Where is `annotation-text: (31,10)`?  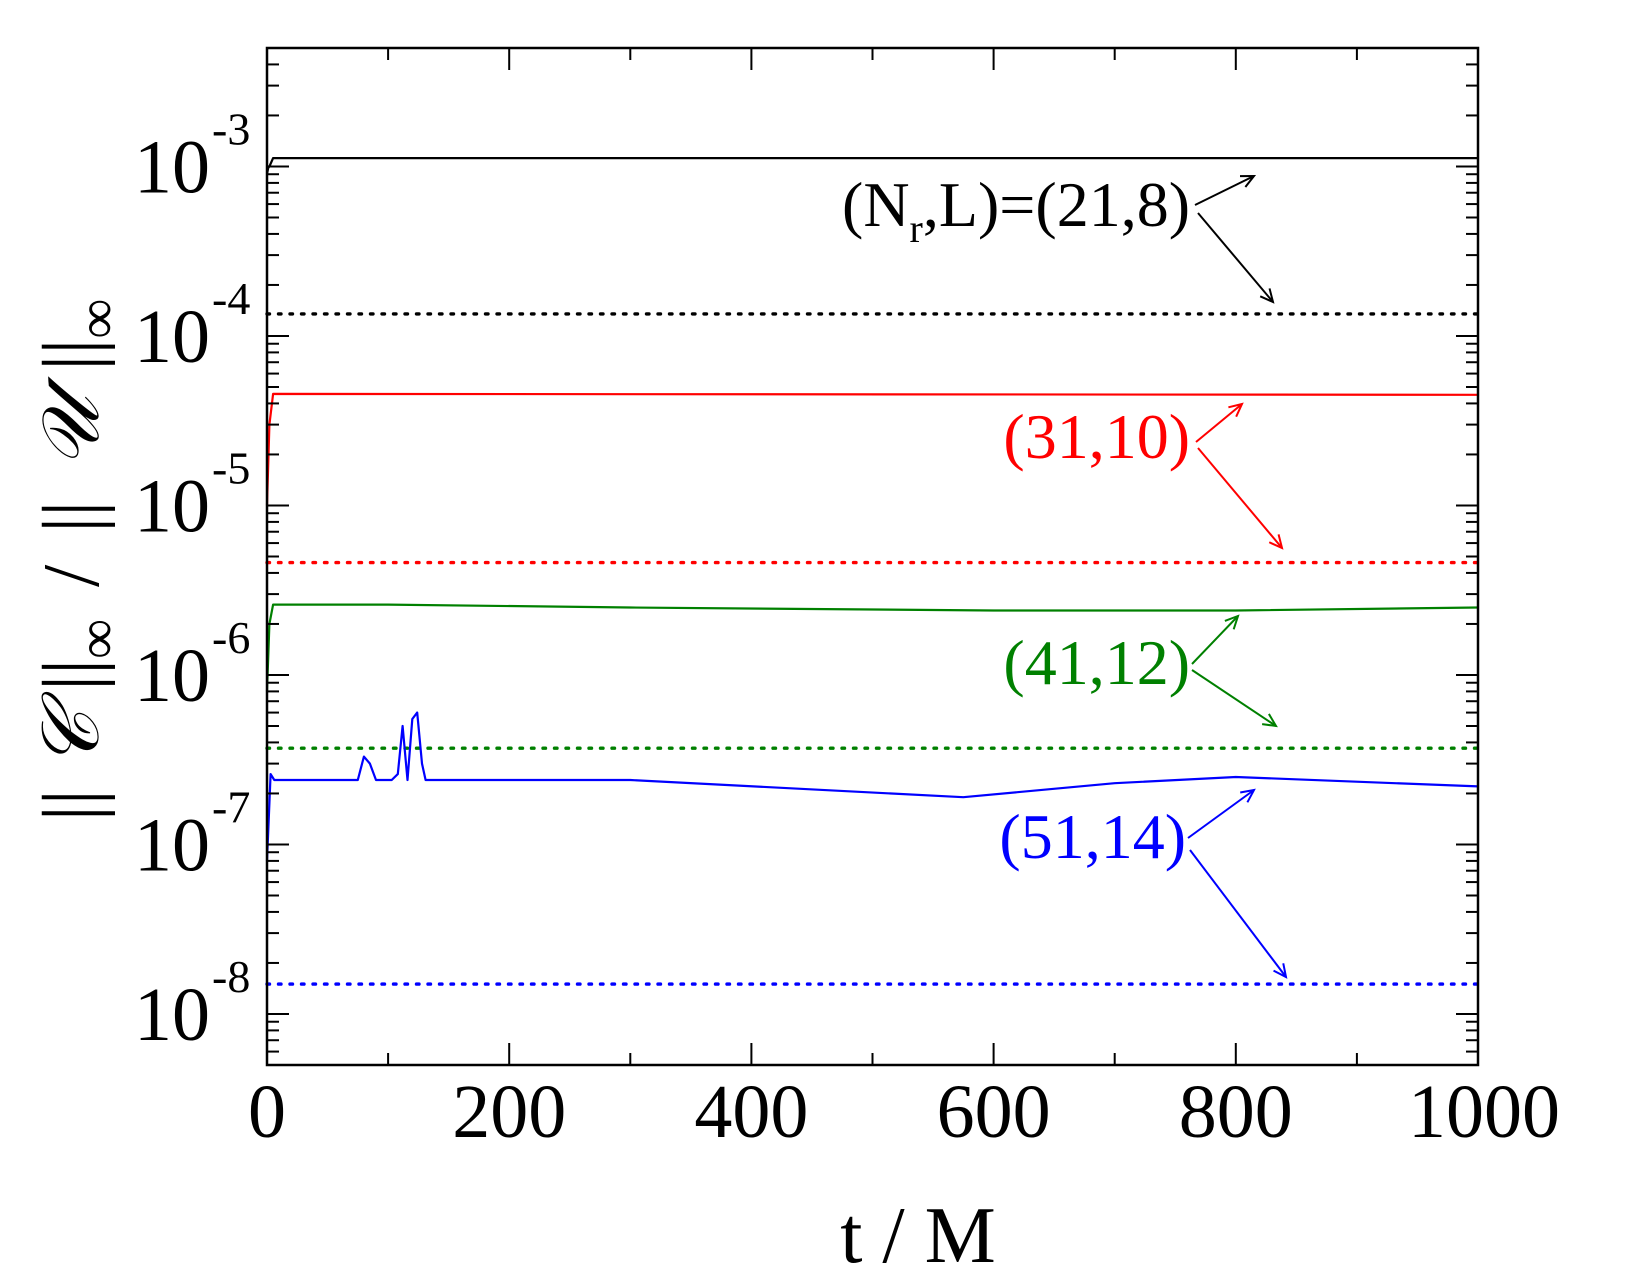
annotation-text: (31,10) is located at coordinates (1096, 436).